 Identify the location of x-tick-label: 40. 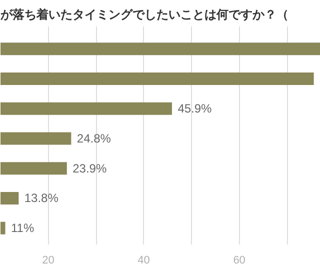
(144, 260).